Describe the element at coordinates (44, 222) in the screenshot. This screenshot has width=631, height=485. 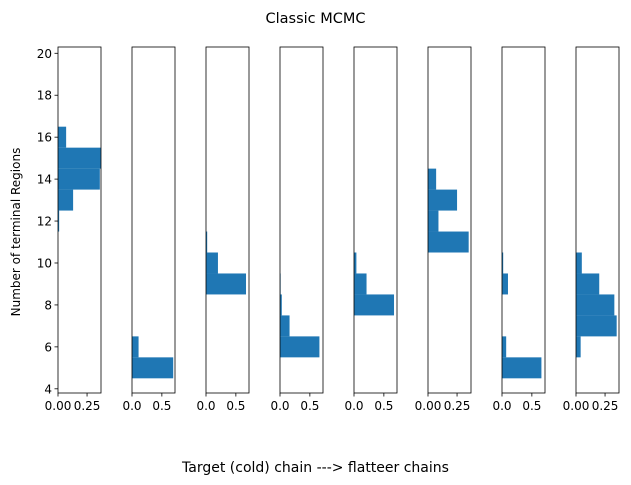
I see `y-tick-label: 12` at that location.